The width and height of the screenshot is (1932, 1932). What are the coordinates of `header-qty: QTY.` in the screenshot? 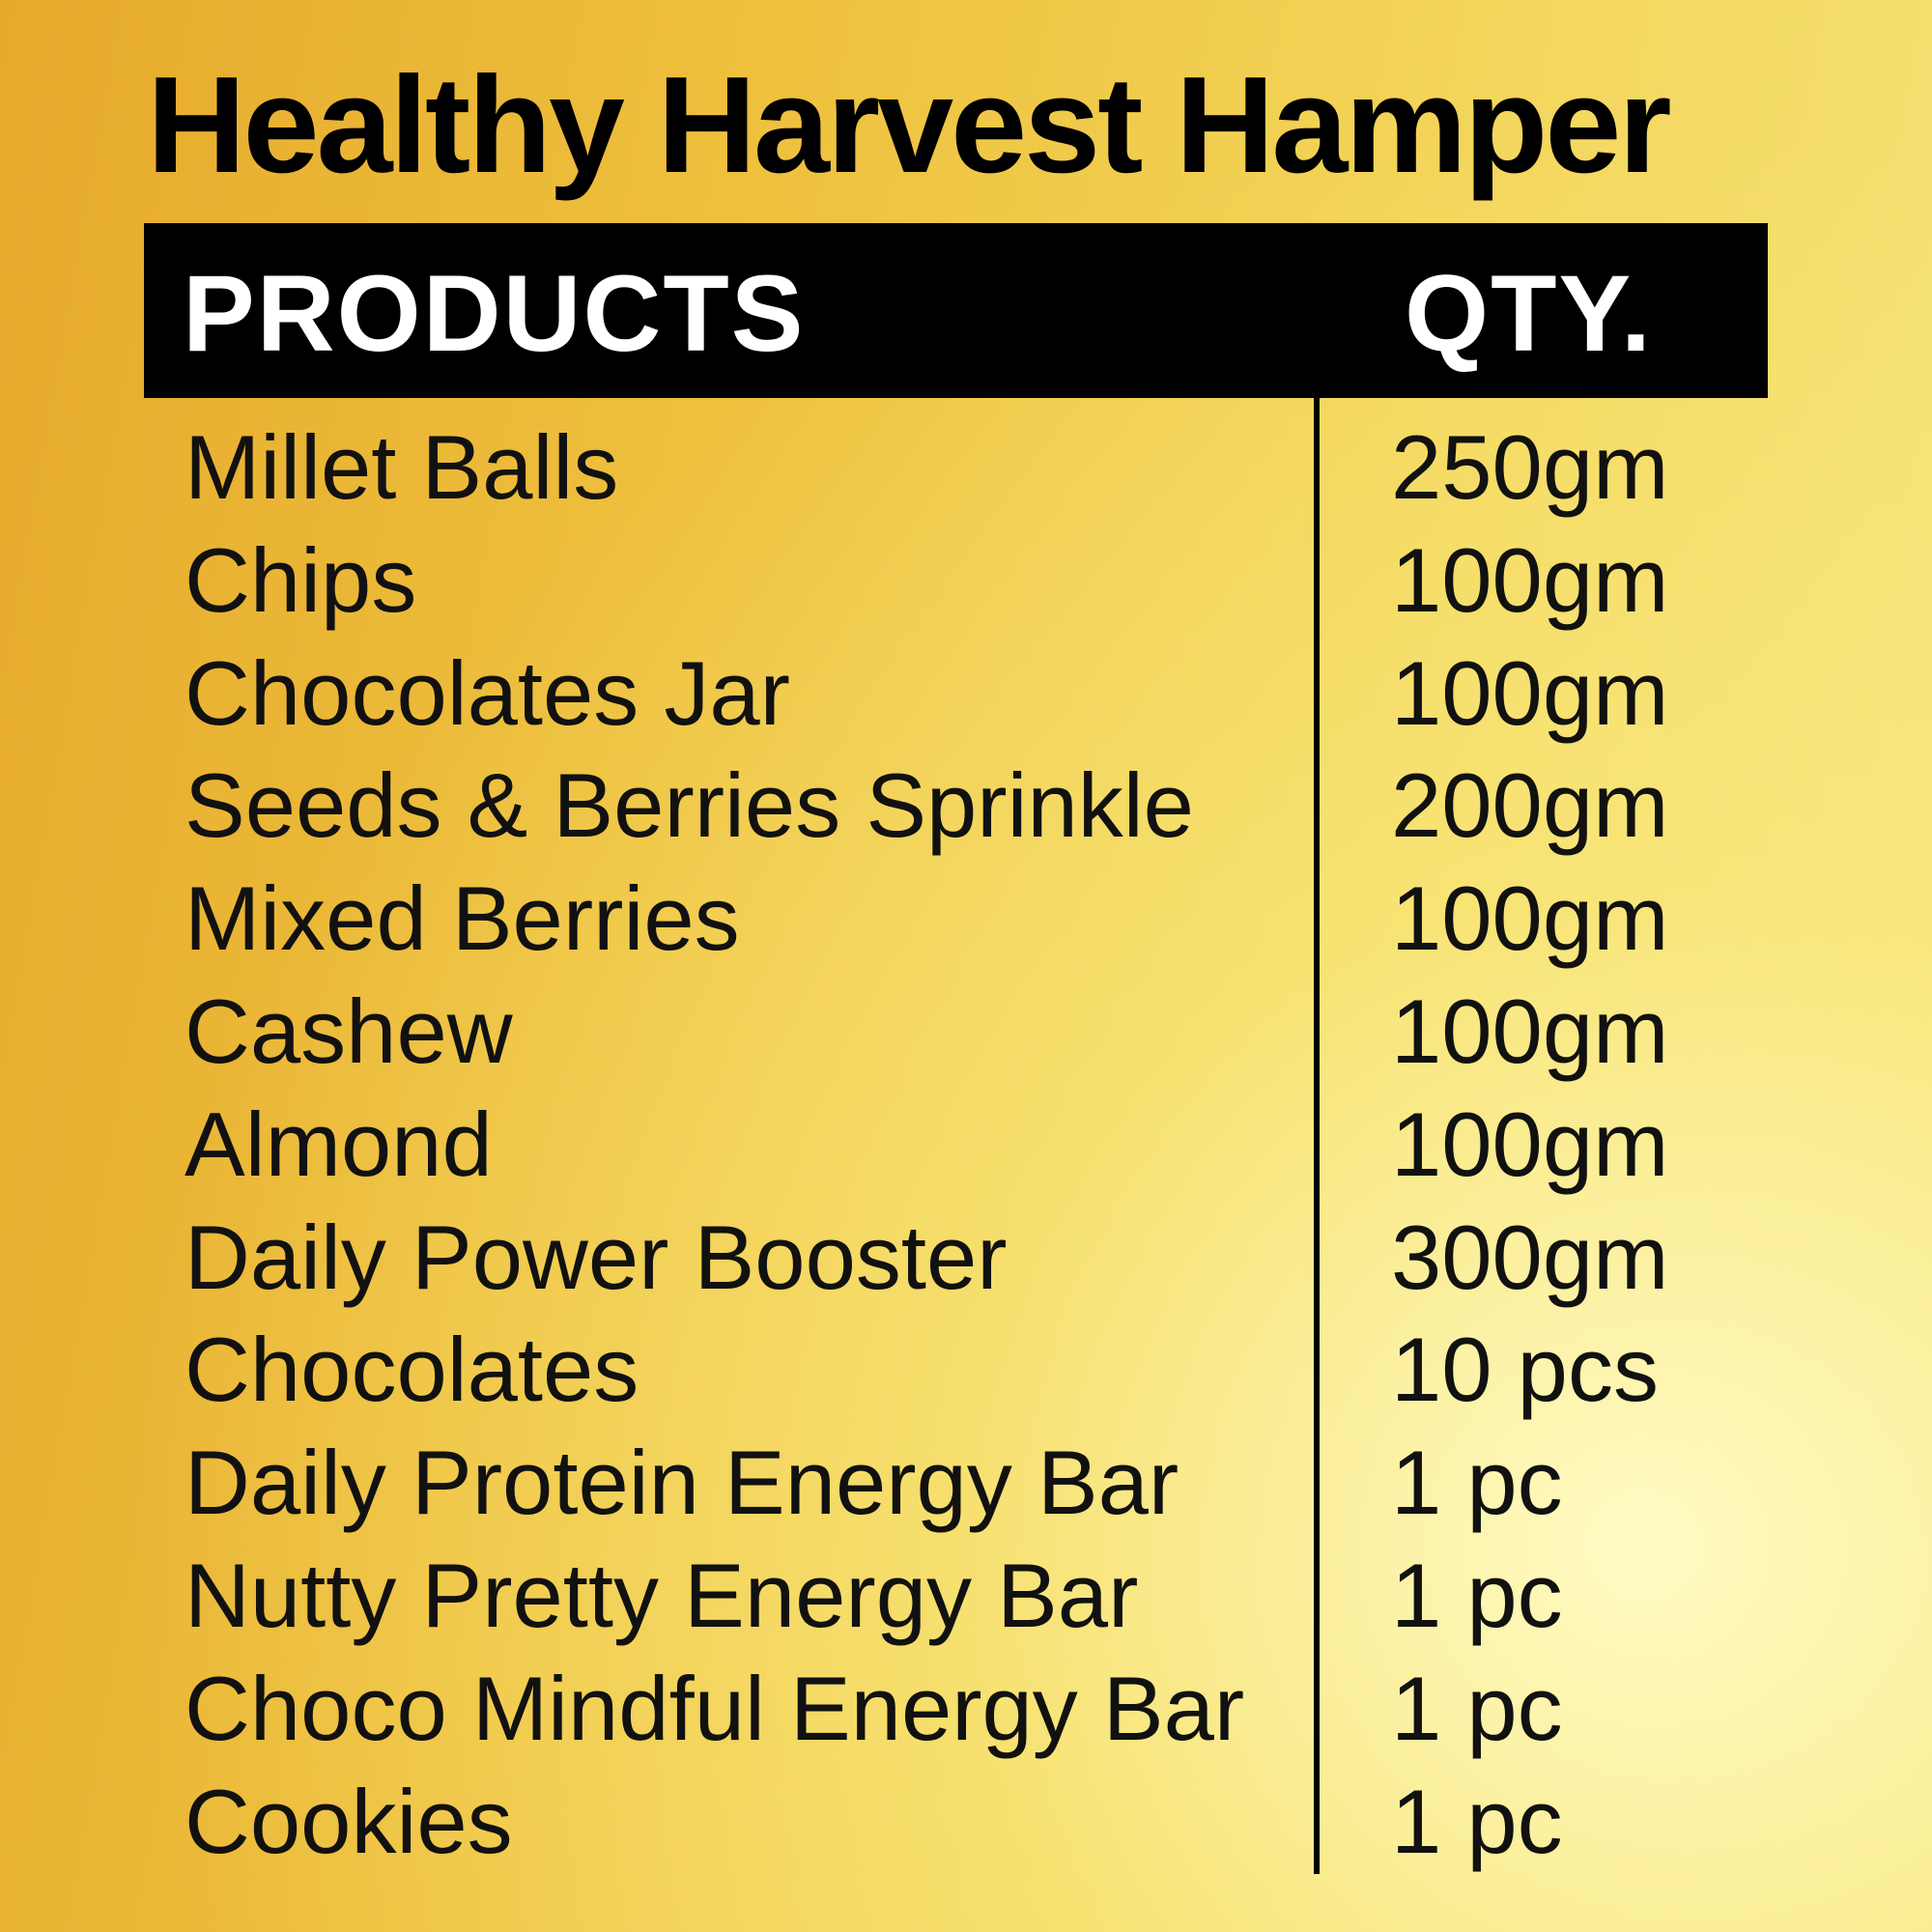 It's located at (1529, 313).